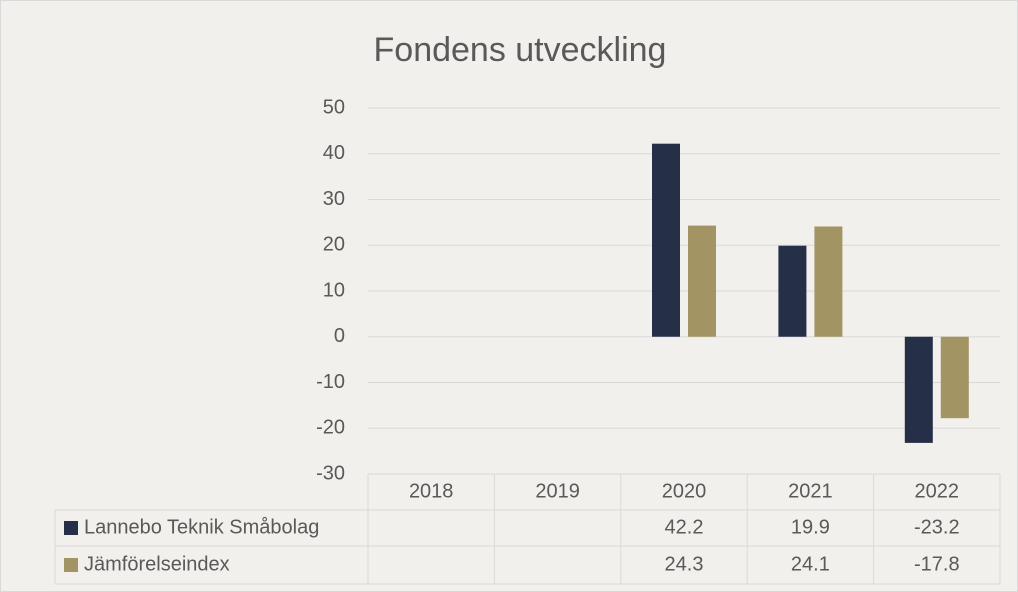  I want to click on y-tick-label: 50, so click(334, 107).